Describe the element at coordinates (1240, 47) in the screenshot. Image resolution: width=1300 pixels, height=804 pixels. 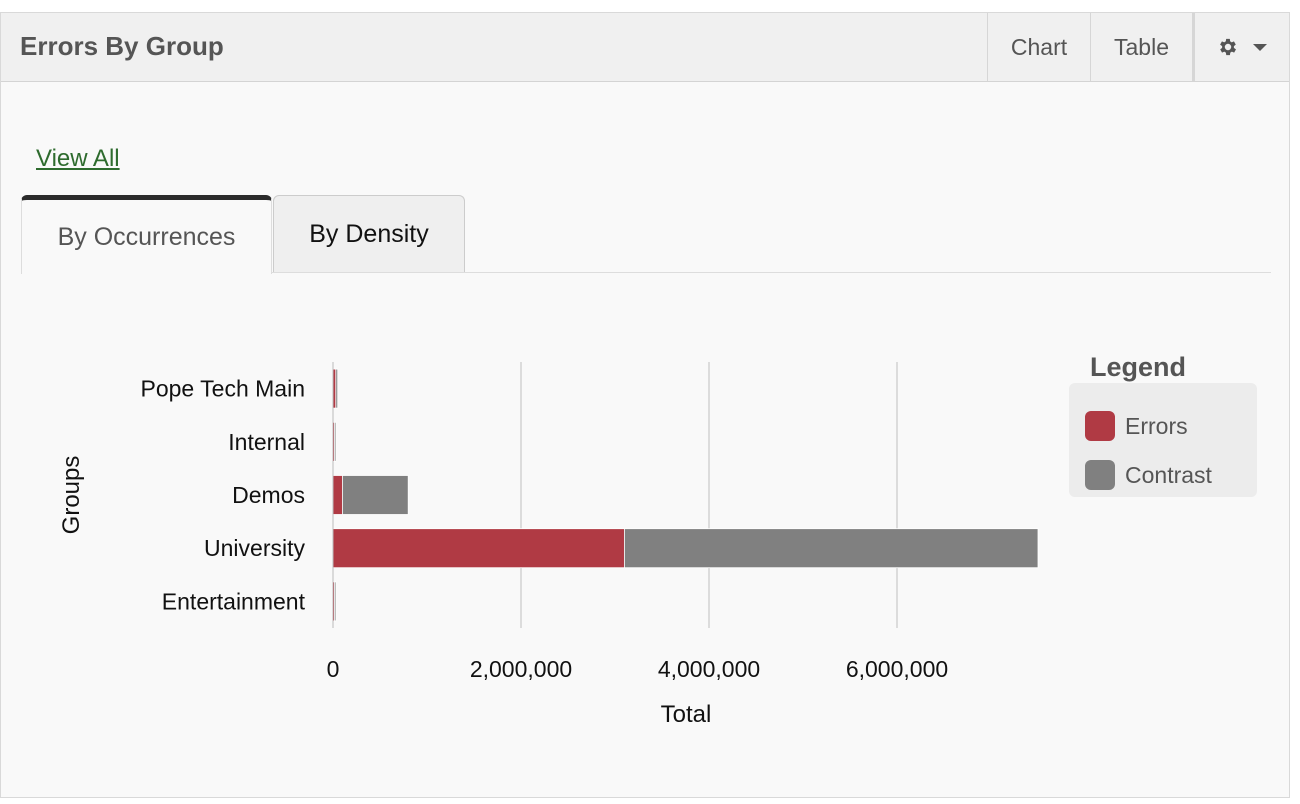
I see `settings-dropdown-button` at that location.